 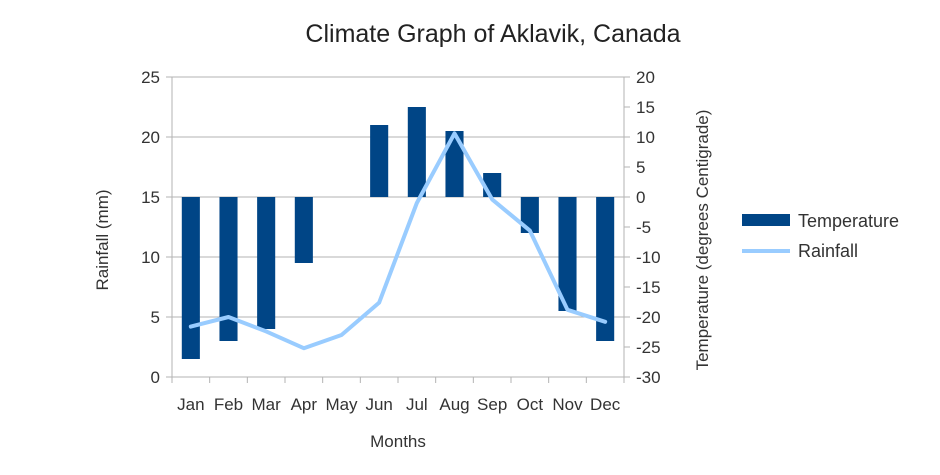 I want to click on legend-swatch-temperature, so click(x=766, y=220).